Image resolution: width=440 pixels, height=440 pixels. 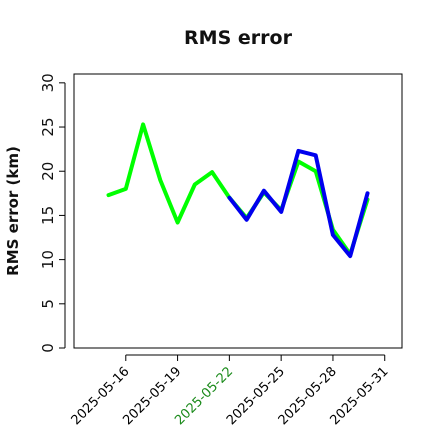 I want to click on y-axis-label: RMS error (km), so click(x=13, y=211).